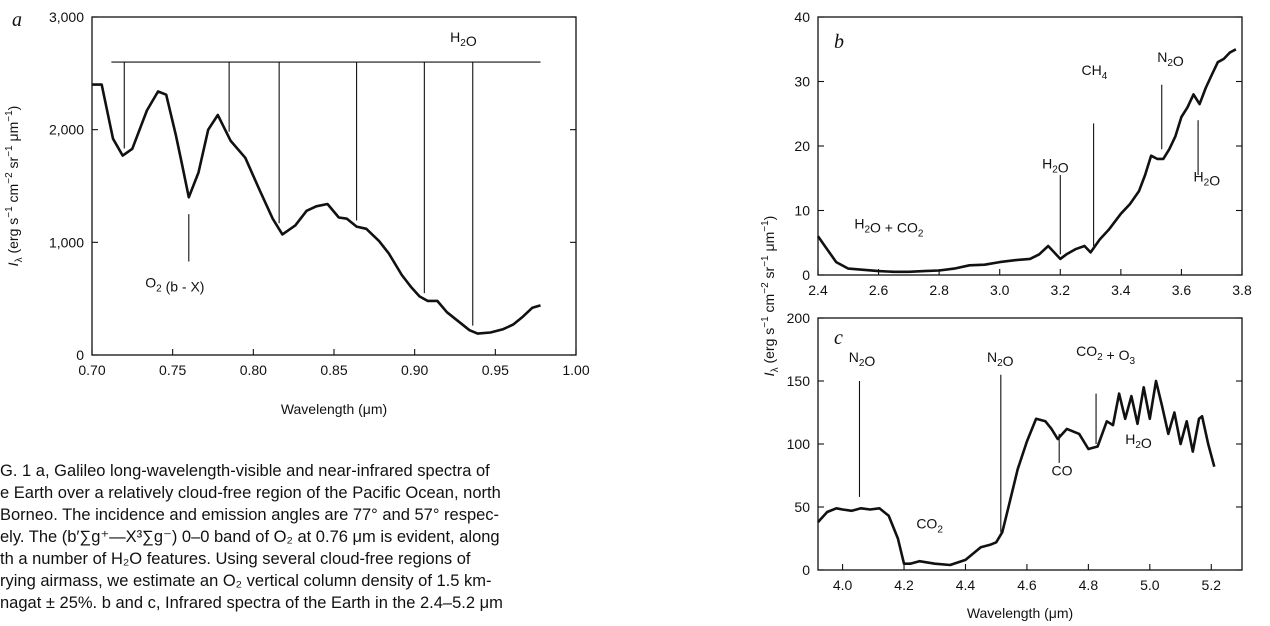 Image resolution: width=1270 pixels, height=626 pixels. I want to click on spectrum-line-b, so click(1026, 161).